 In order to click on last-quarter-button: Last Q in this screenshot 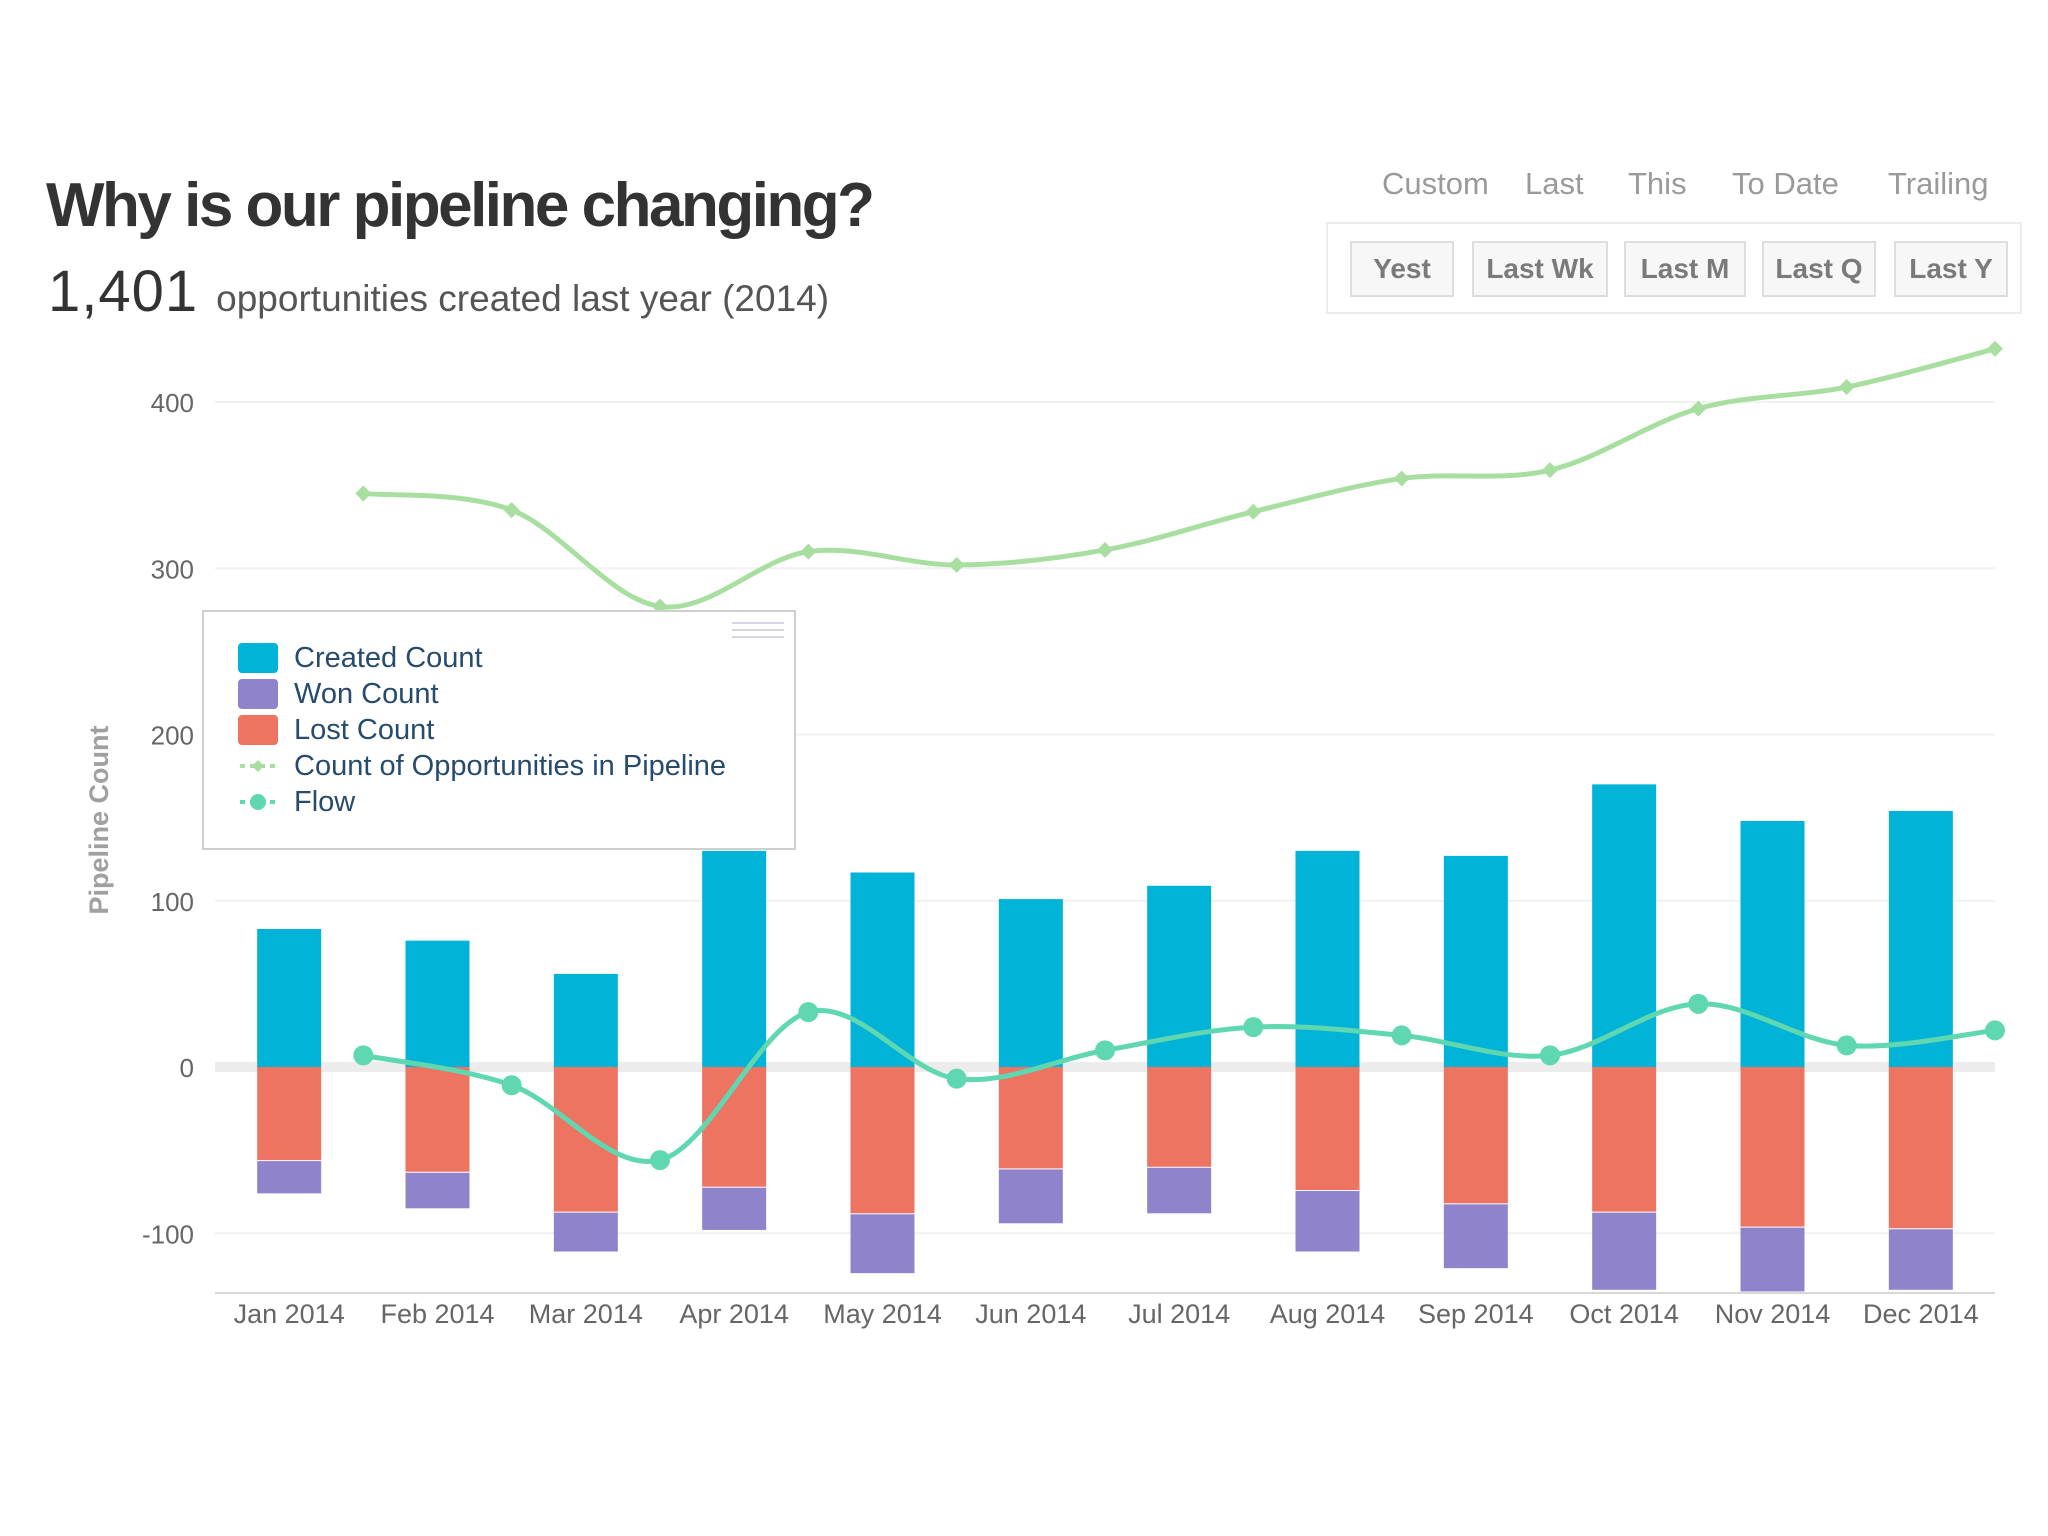, I will do `click(1819, 269)`.